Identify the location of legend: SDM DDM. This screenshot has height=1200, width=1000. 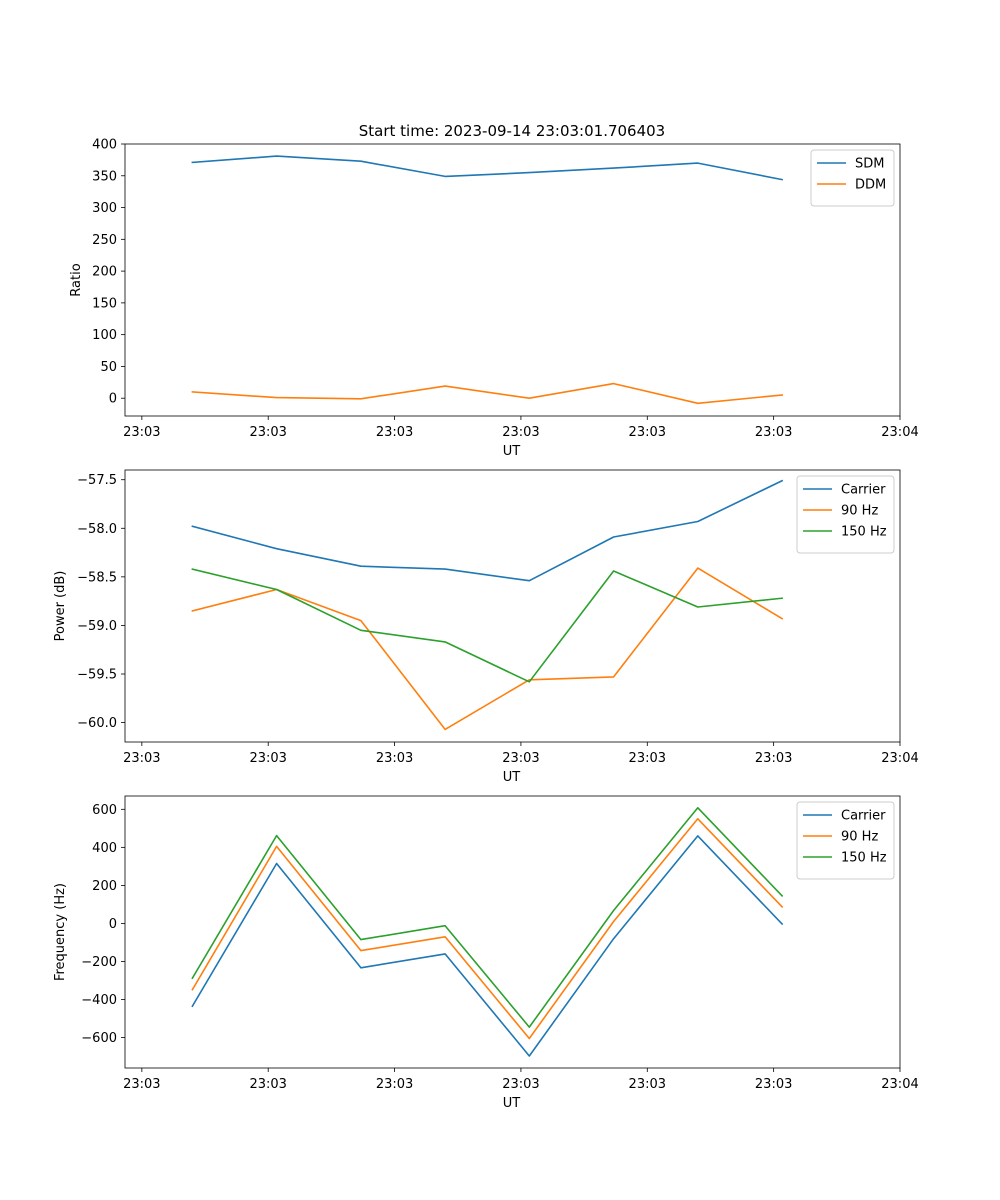
(852, 178).